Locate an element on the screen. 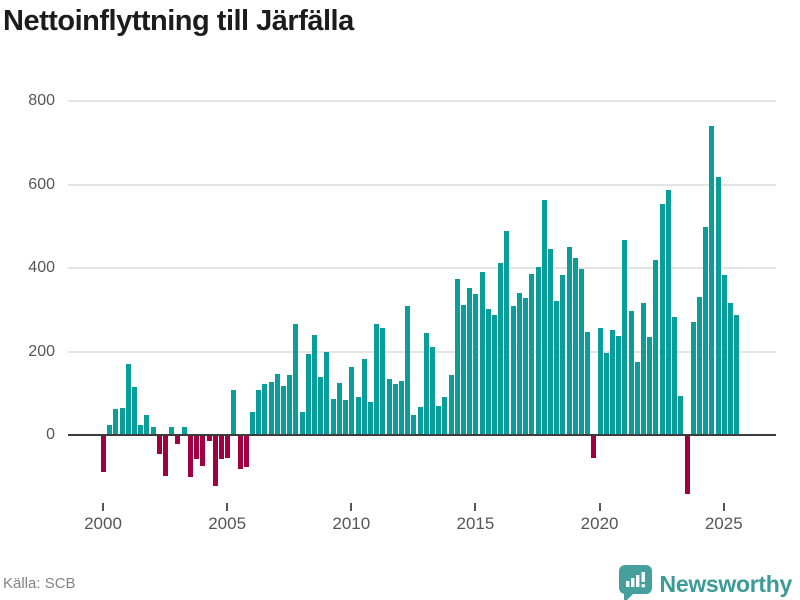  bar-2004Q4 is located at coordinates (221, 447).